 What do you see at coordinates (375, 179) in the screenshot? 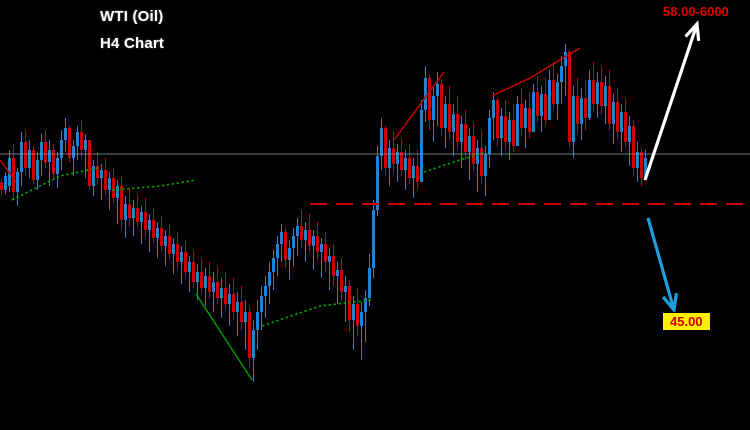
I see `horizontal-level-lines` at bounding box center [375, 179].